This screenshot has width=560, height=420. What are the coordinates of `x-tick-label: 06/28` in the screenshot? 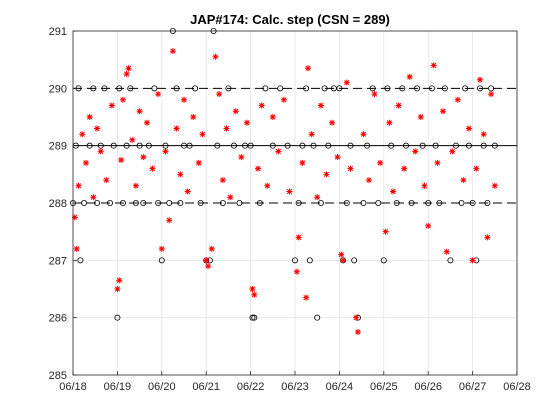 It's located at (517, 387).